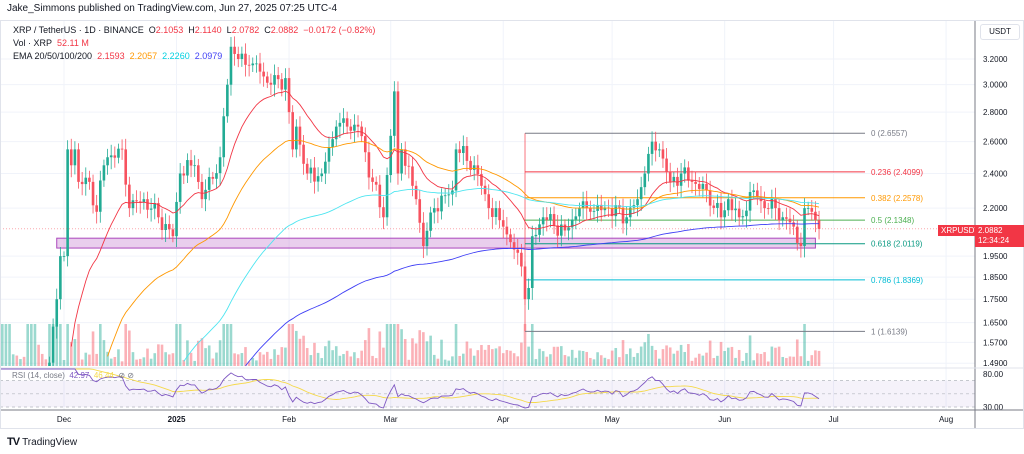 The width and height of the screenshot is (1024, 454). Describe the element at coordinates (78, 30) in the screenshot. I see `symbol-title: XRP / TetherUS · 1D · BINANCE` at that location.